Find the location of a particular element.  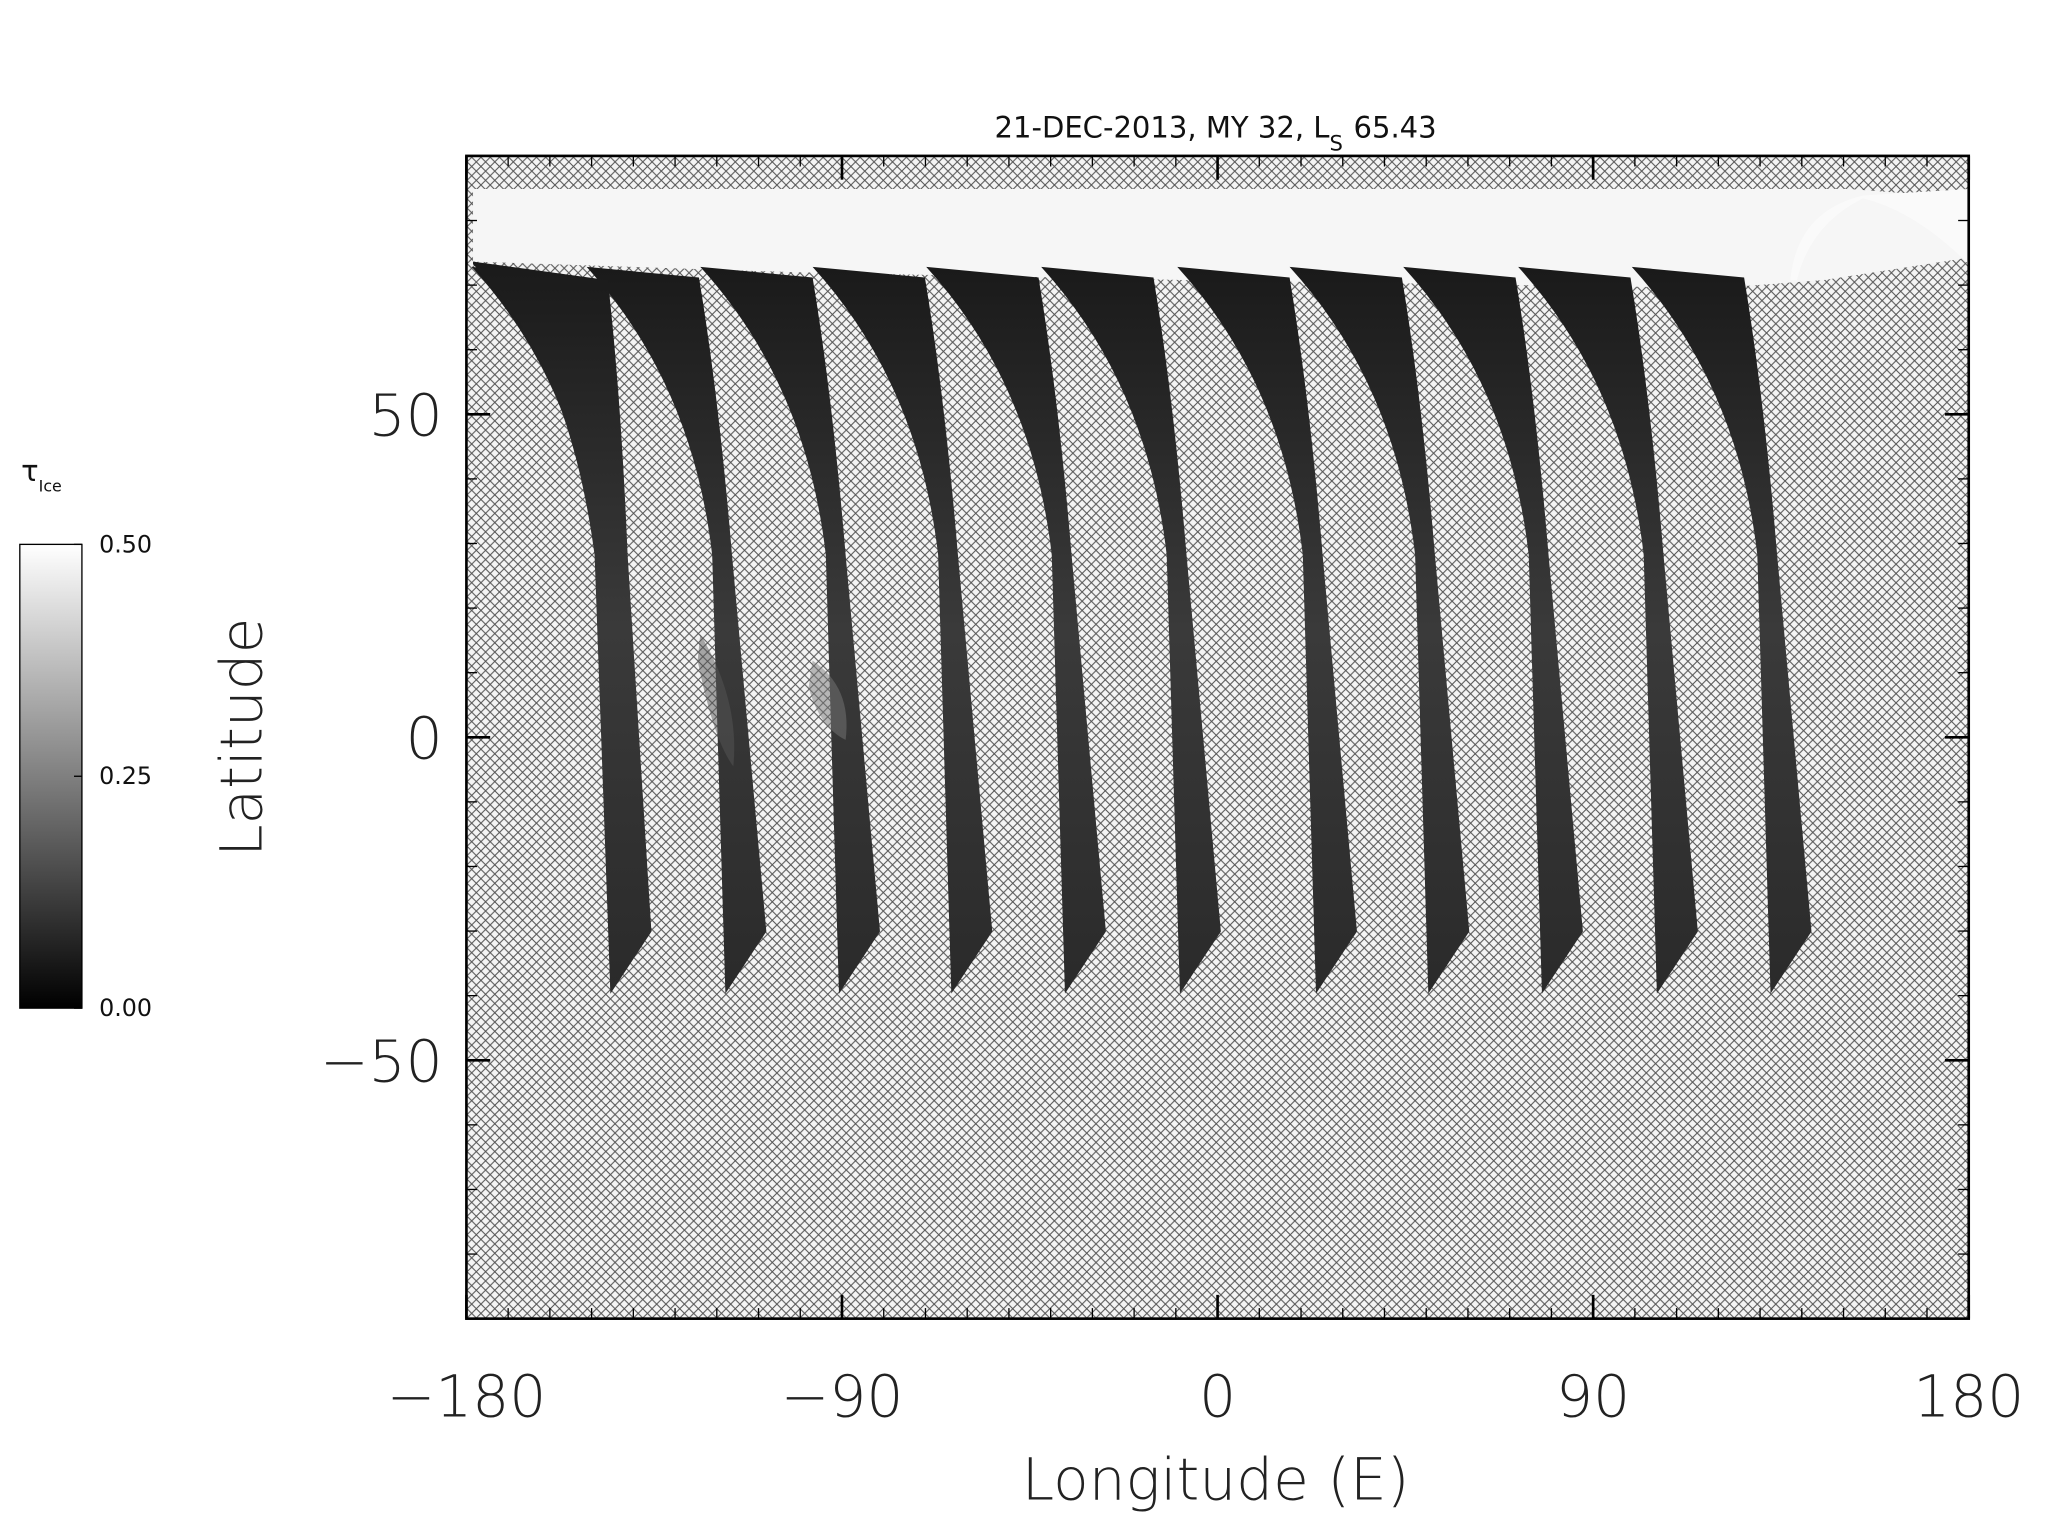

colorbar-tick-label: 0.00 is located at coordinates (125, 1008).